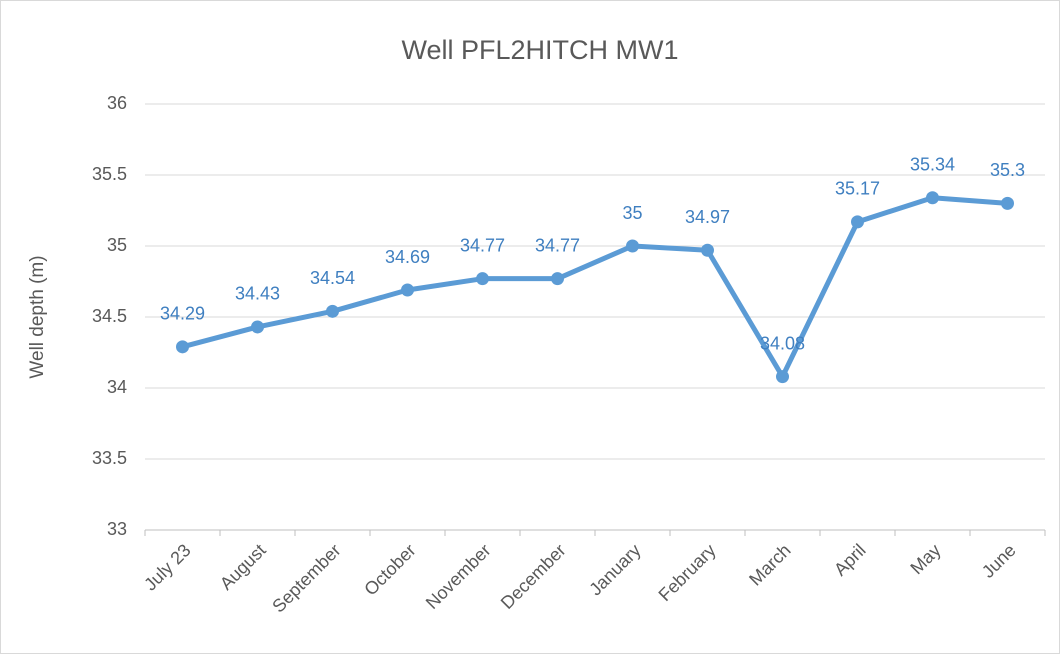  Describe the element at coordinates (932, 164) in the screenshot. I see `data-label: 35.34` at that location.